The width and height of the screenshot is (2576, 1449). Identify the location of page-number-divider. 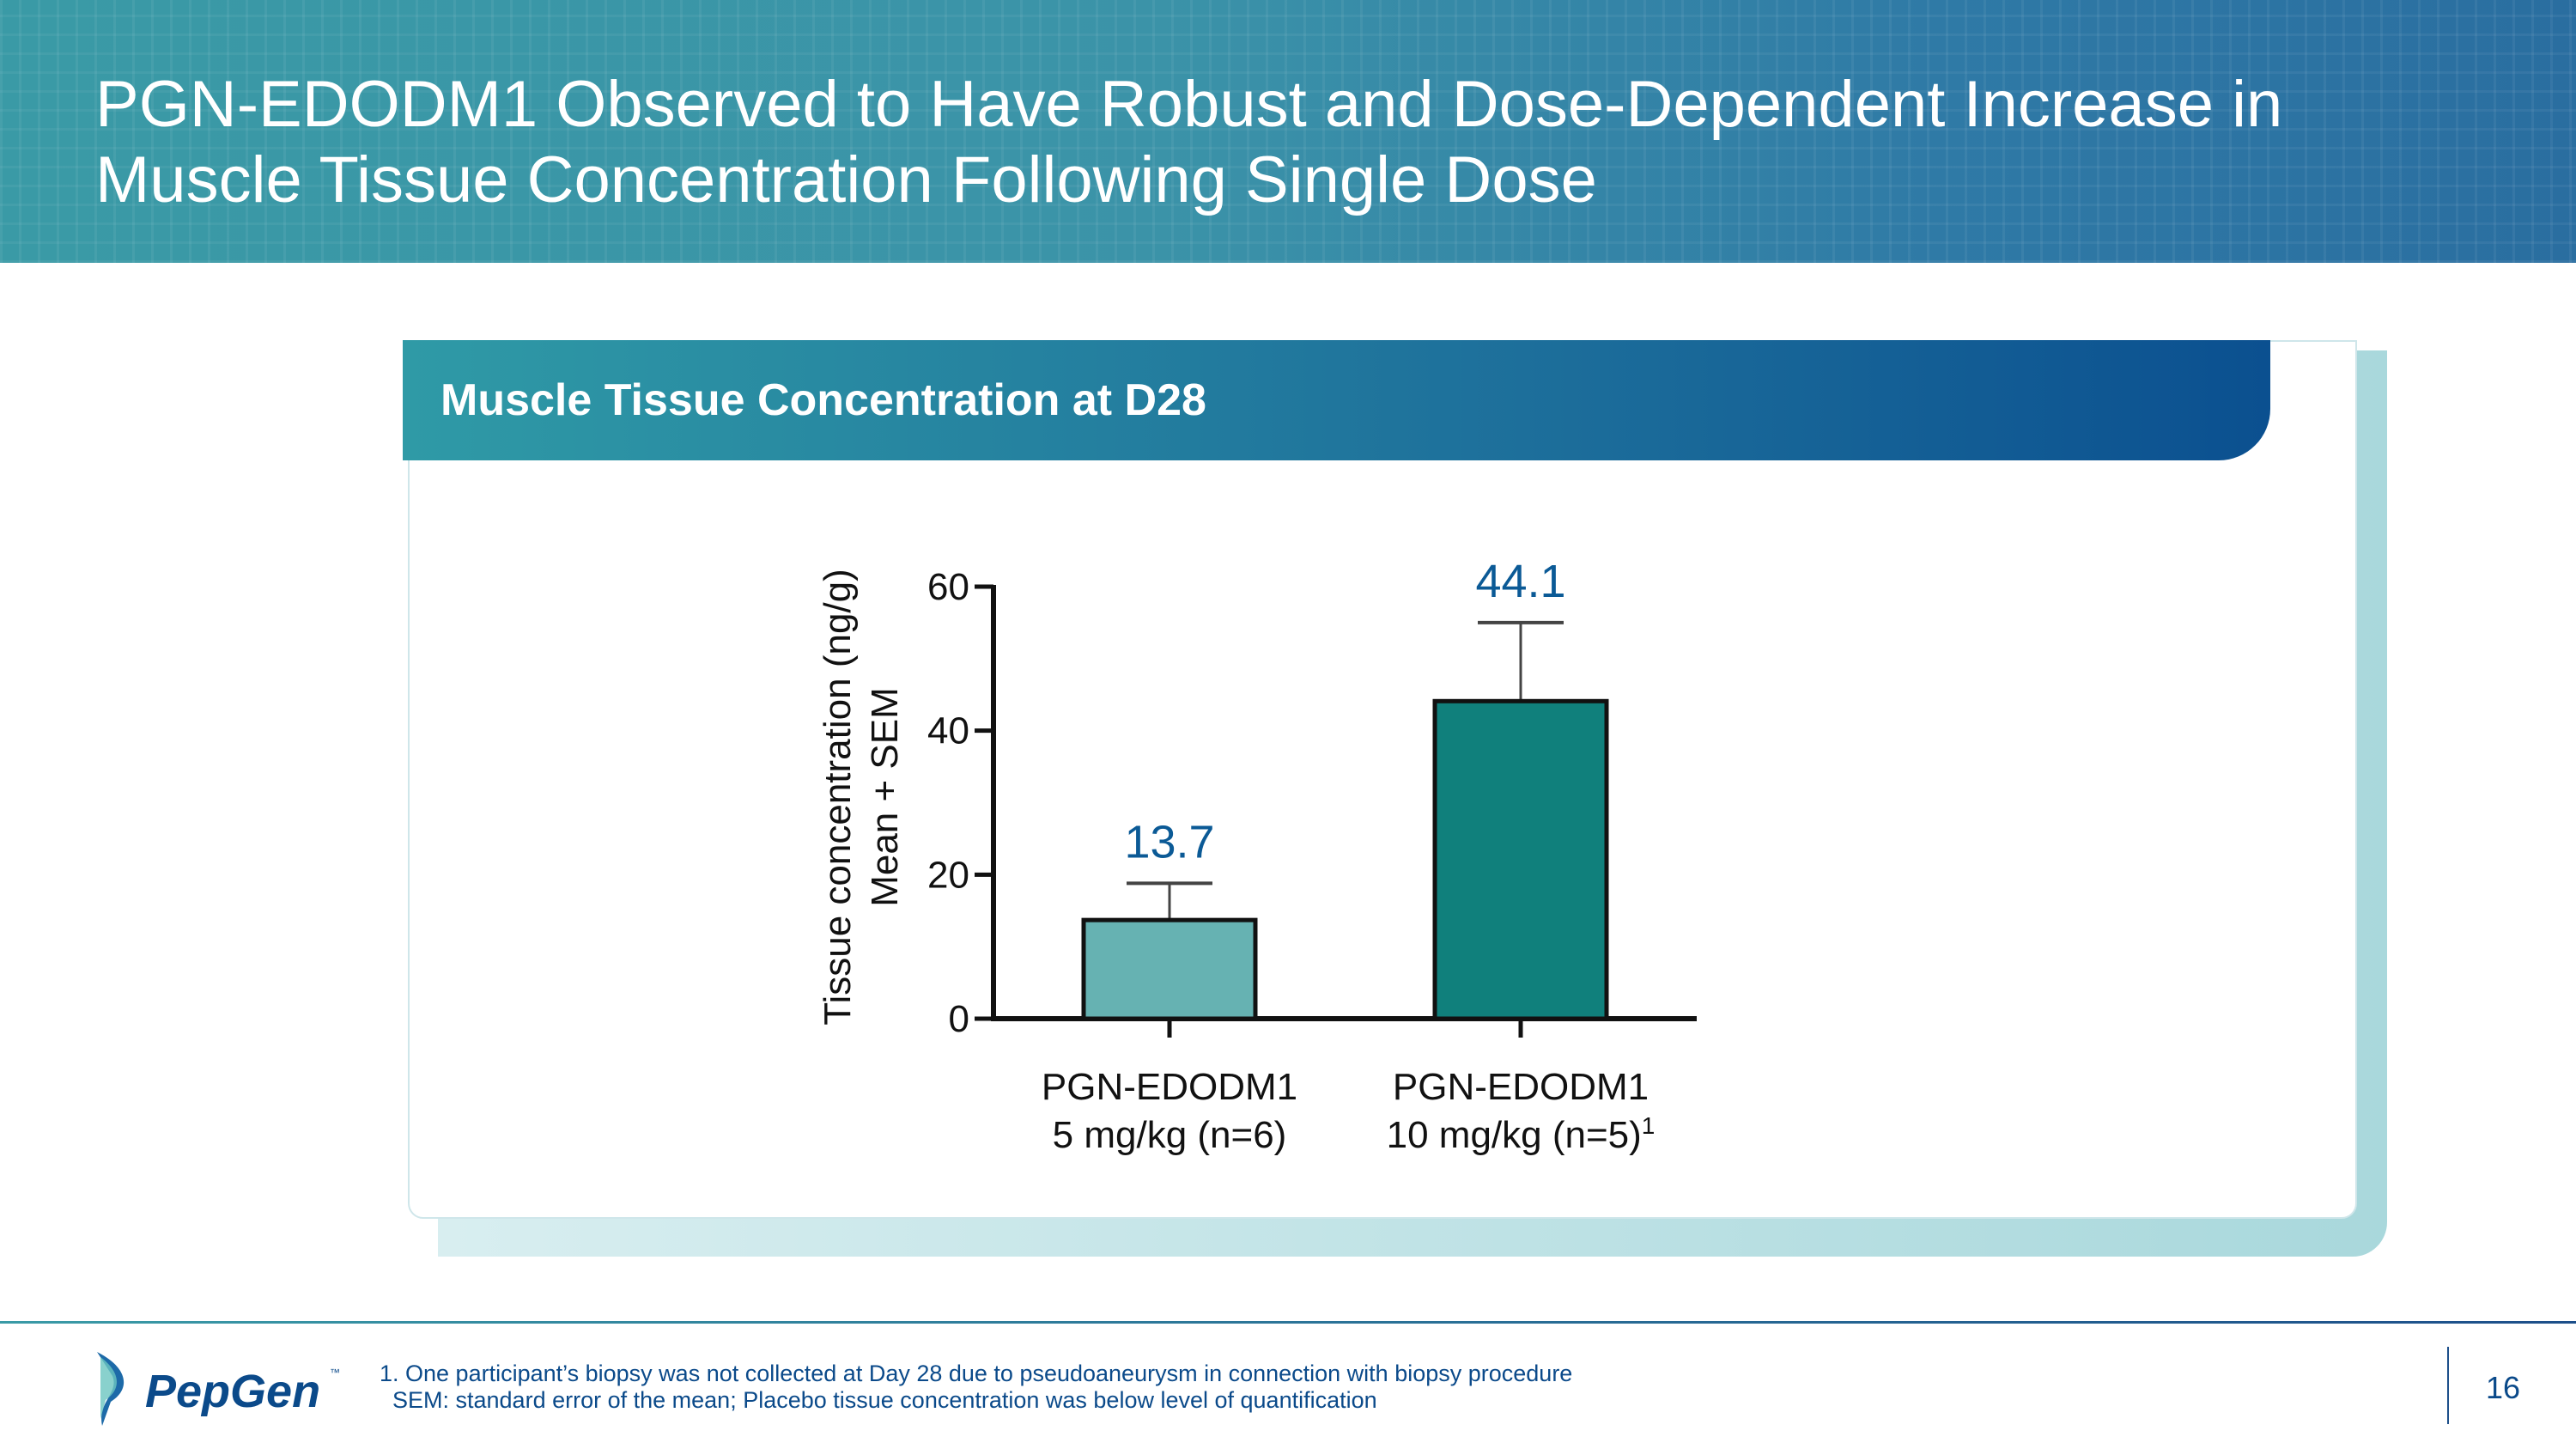
(2448, 1385).